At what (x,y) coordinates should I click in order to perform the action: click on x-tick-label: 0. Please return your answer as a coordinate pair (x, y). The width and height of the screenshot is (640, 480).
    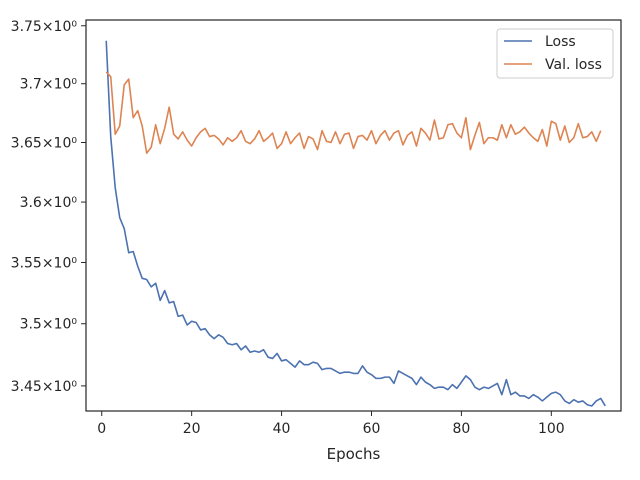
    Looking at the image, I should click on (101, 429).